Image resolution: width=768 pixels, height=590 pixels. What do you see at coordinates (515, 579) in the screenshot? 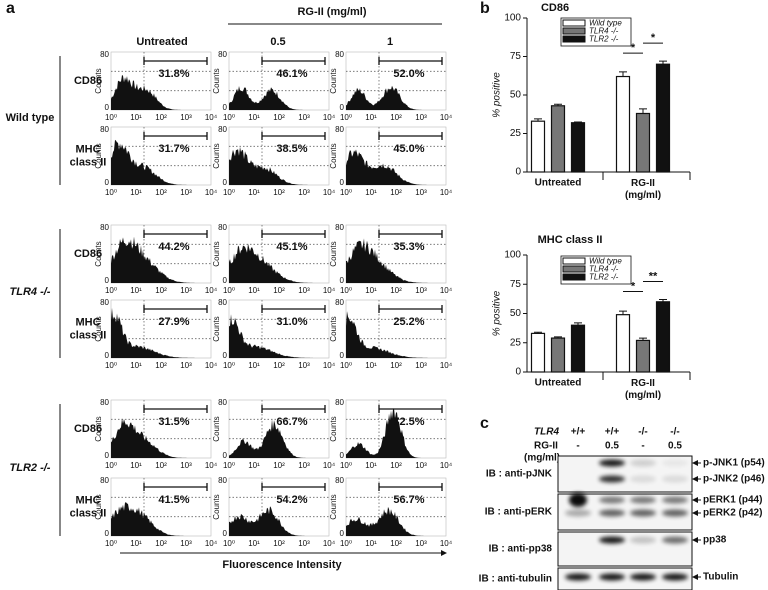
I see `blot-label: IB : anti-tubulin` at bounding box center [515, 579].